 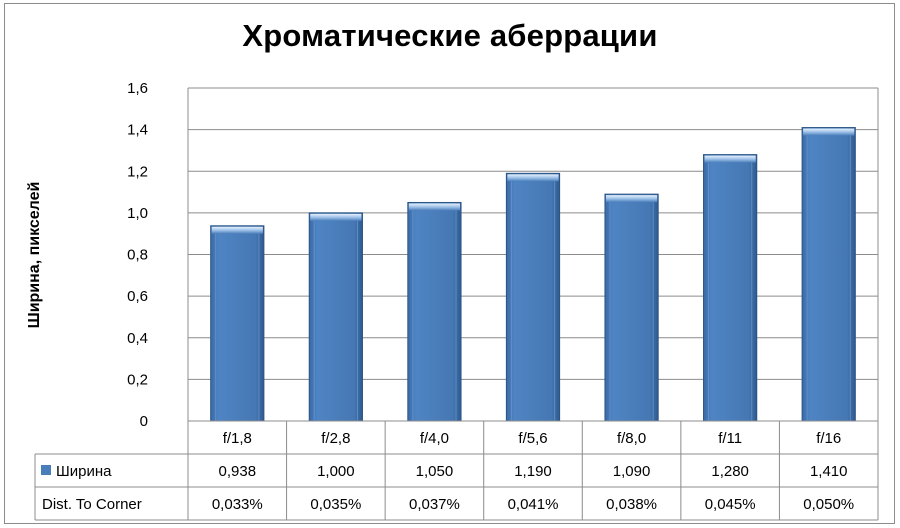 What do you see at coordinates (829, 471) in the screenshot?
I see `table-cell: 1,410` at bounding box center [829, 471].